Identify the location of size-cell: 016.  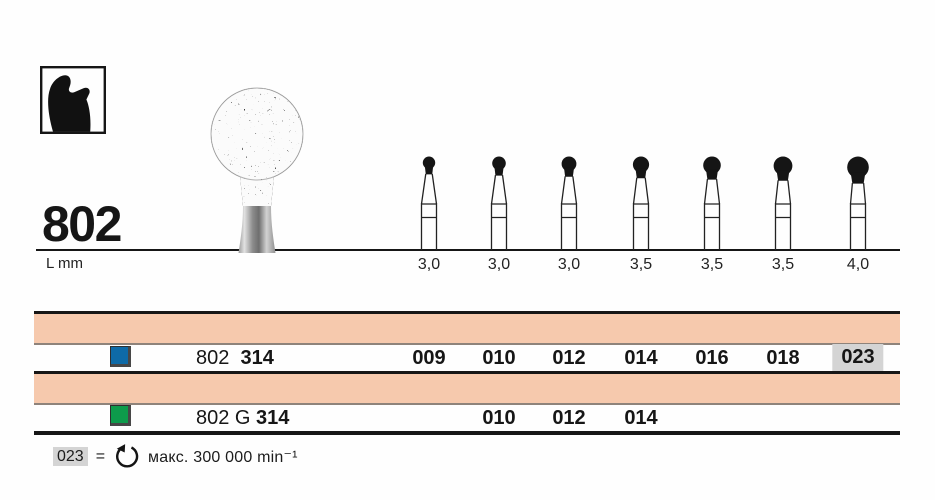
(712, 358).